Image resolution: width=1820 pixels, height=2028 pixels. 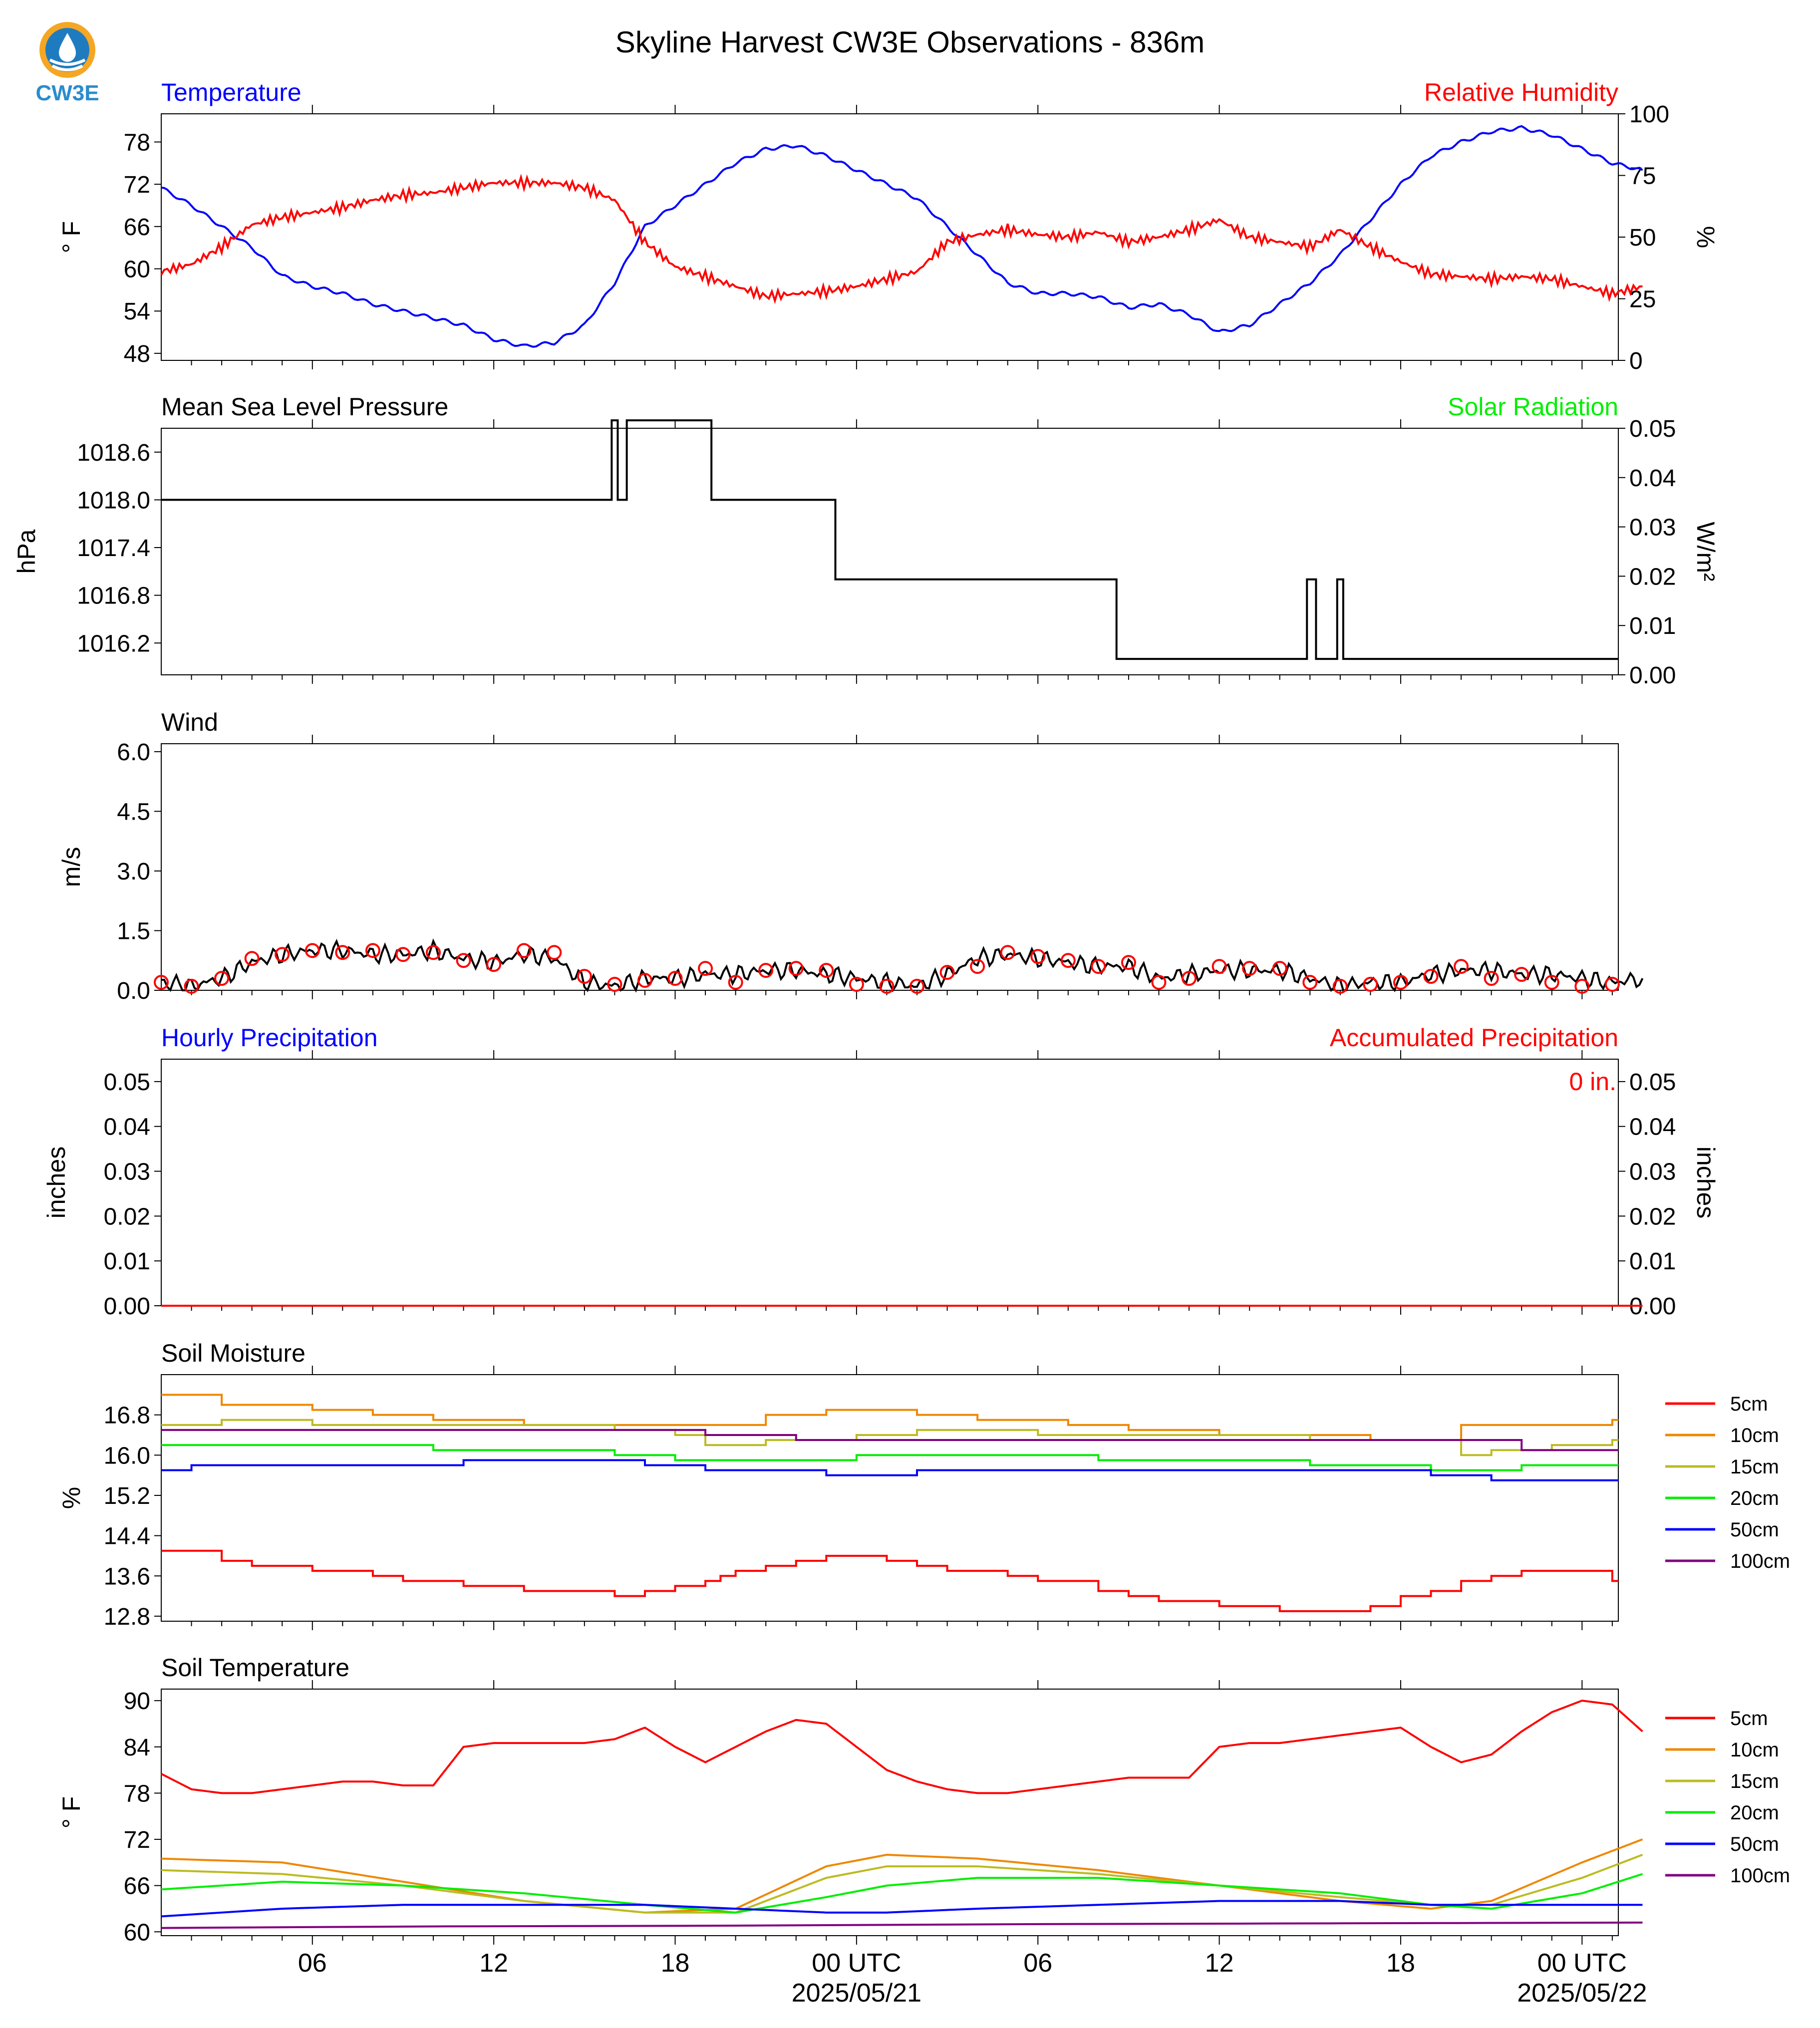 What do you see at coordinates (889, 1437) in the screenshot?
I see `series-15cm` at bounding box center [889, 1437].